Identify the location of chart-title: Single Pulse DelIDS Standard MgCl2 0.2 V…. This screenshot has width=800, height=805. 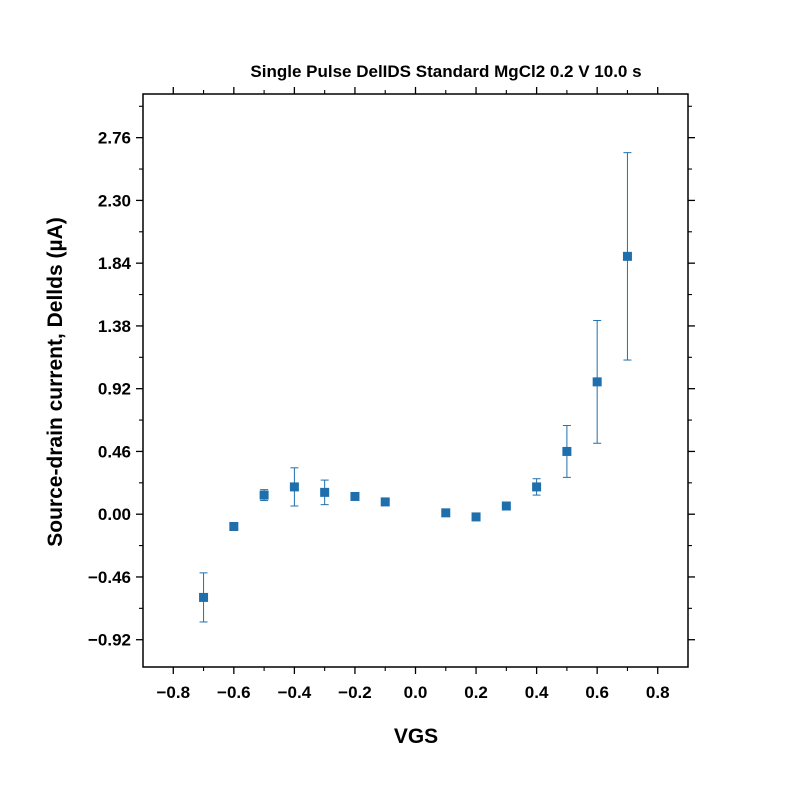
(445, 71).